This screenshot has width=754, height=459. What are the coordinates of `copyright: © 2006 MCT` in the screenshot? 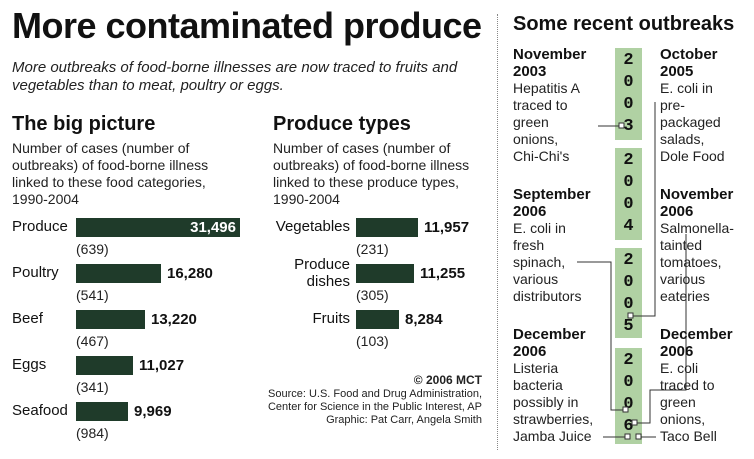 It's located at (447, 380).